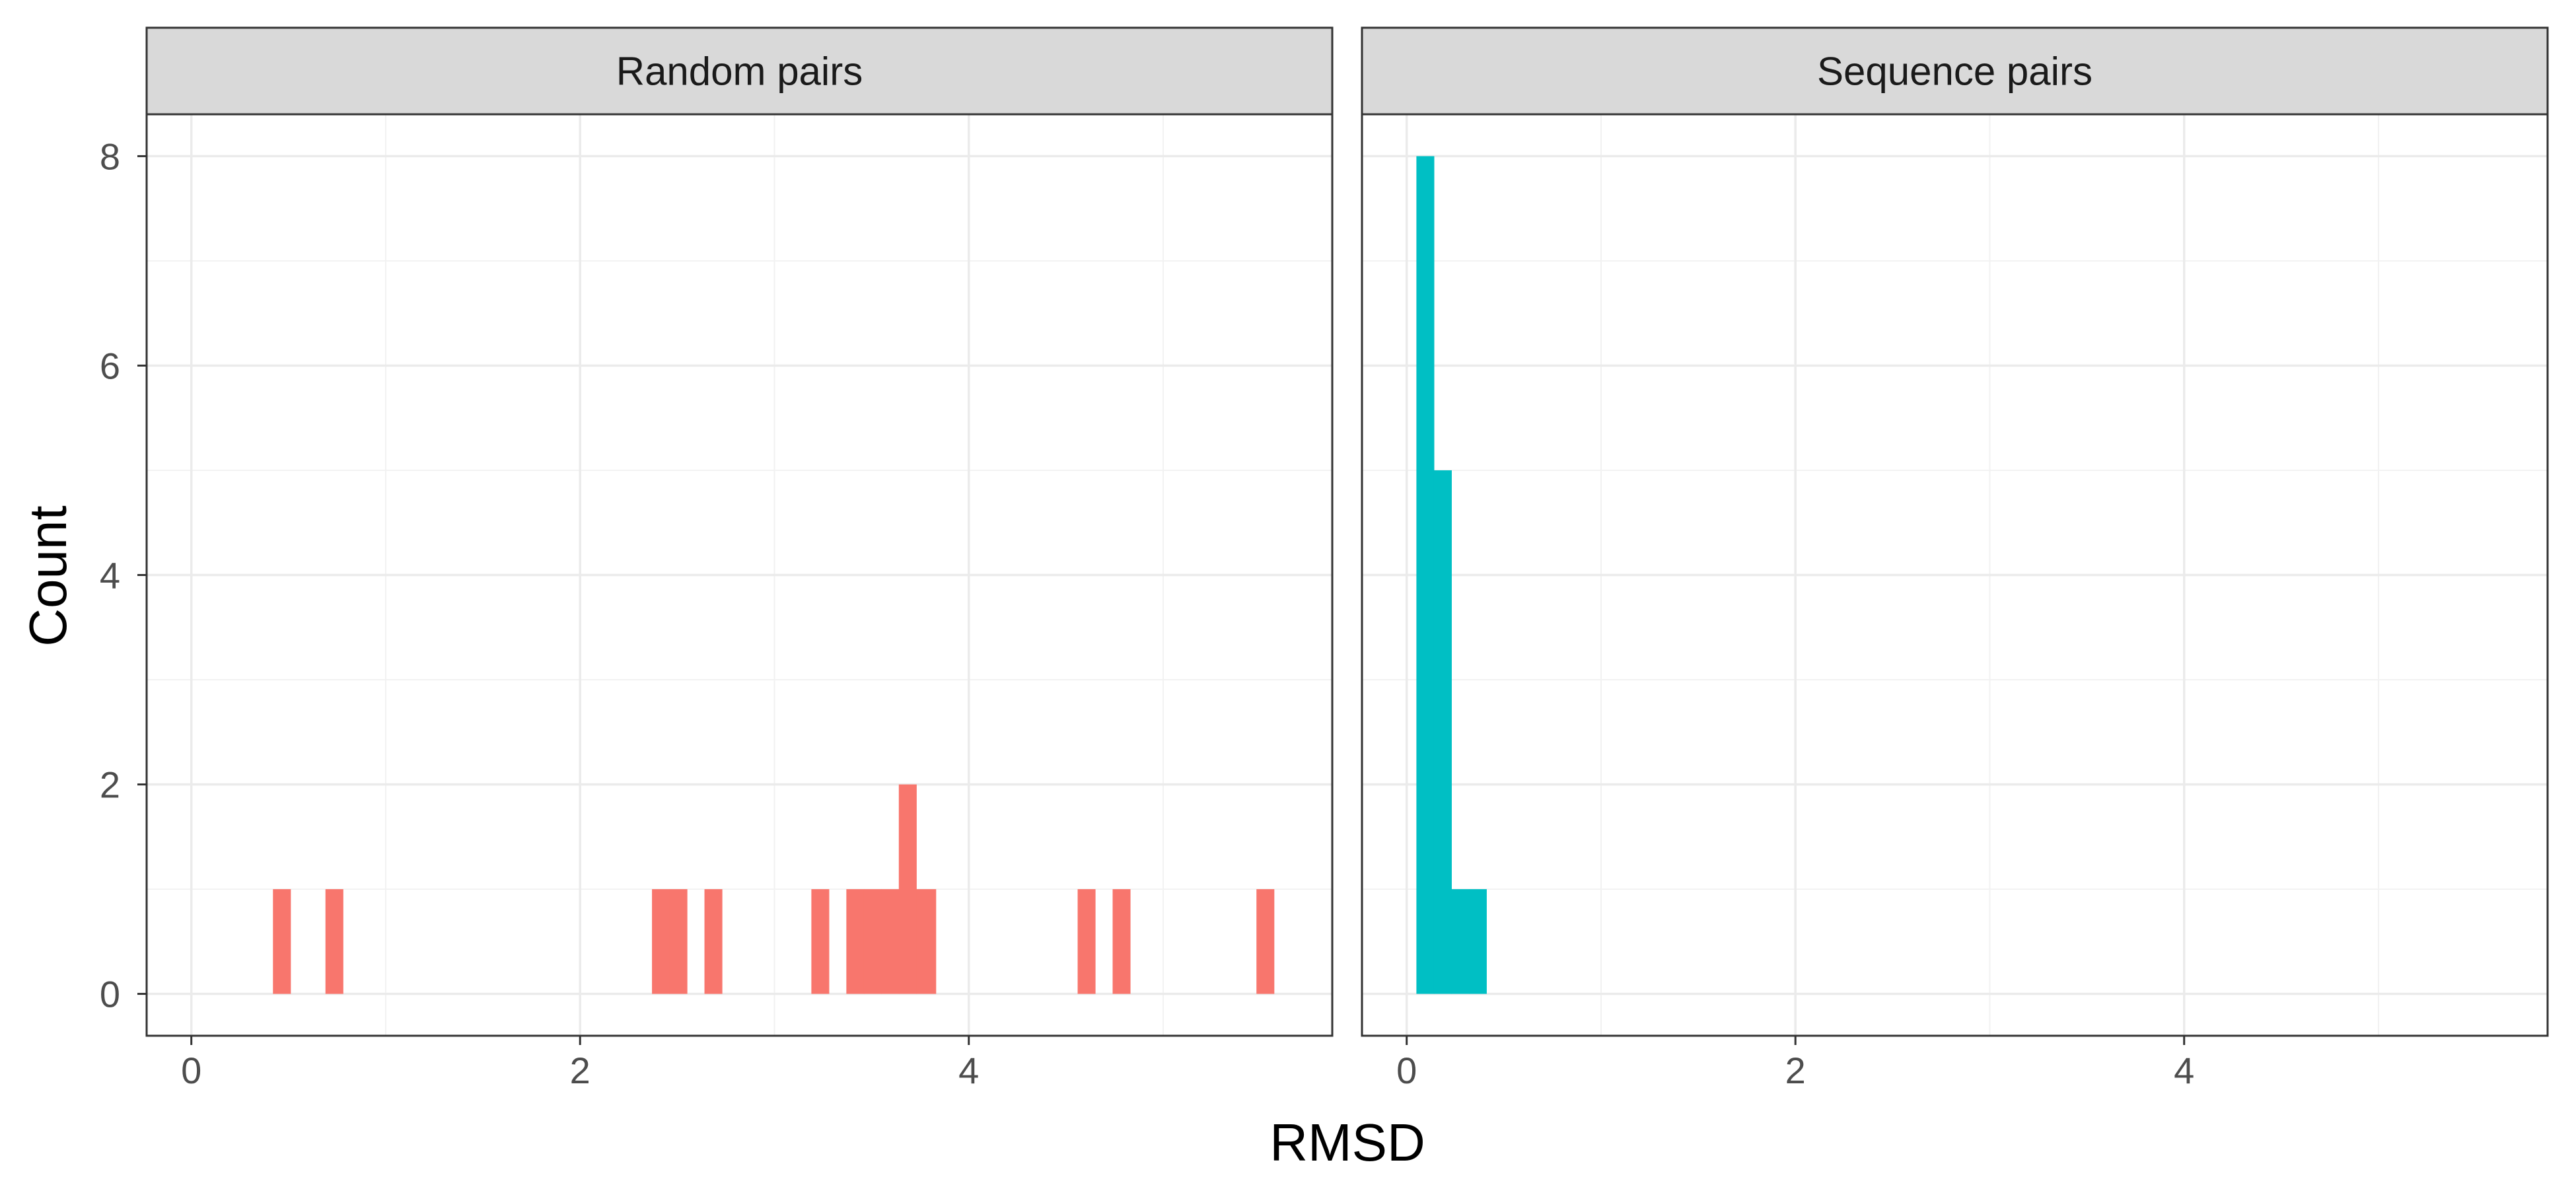  I want to click on y-tick-label: 2, so click(110, 785).